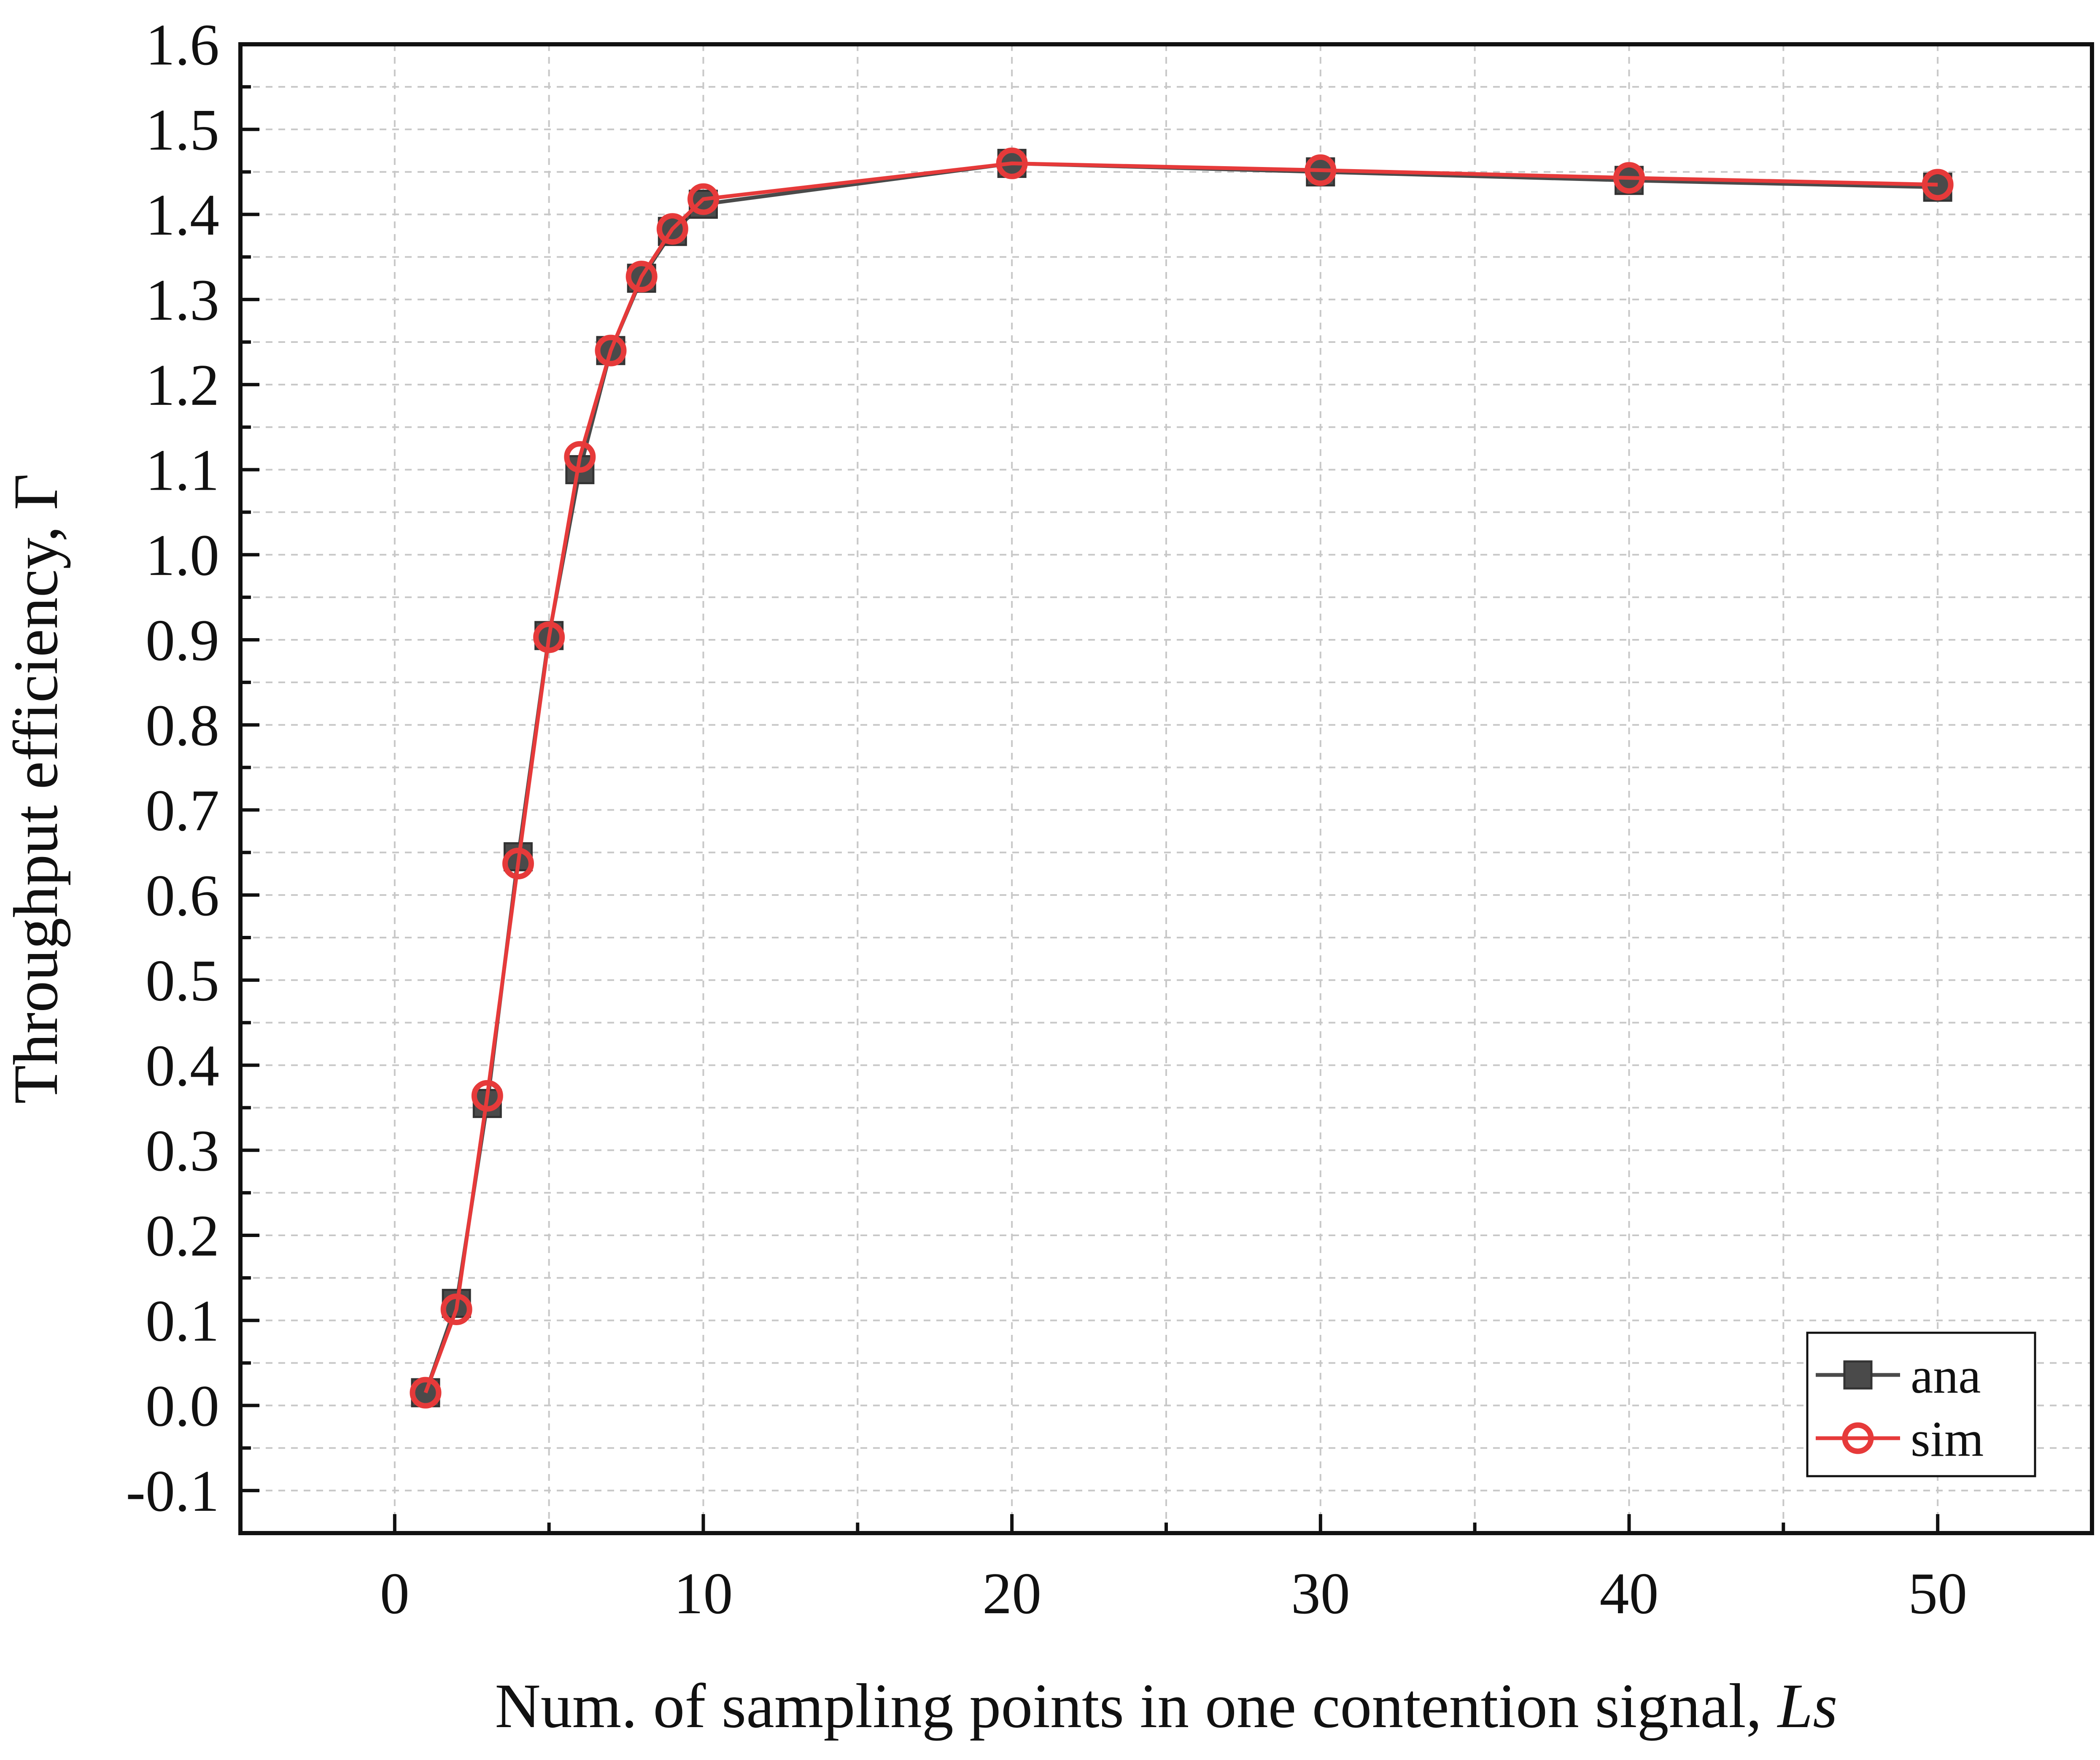 This screenshot has height=1760, width=2100. What do you see at coordinates (183, 45) in the screenshot?
I see `y-tick-label: 1.6` at bounding box center [183, 45].